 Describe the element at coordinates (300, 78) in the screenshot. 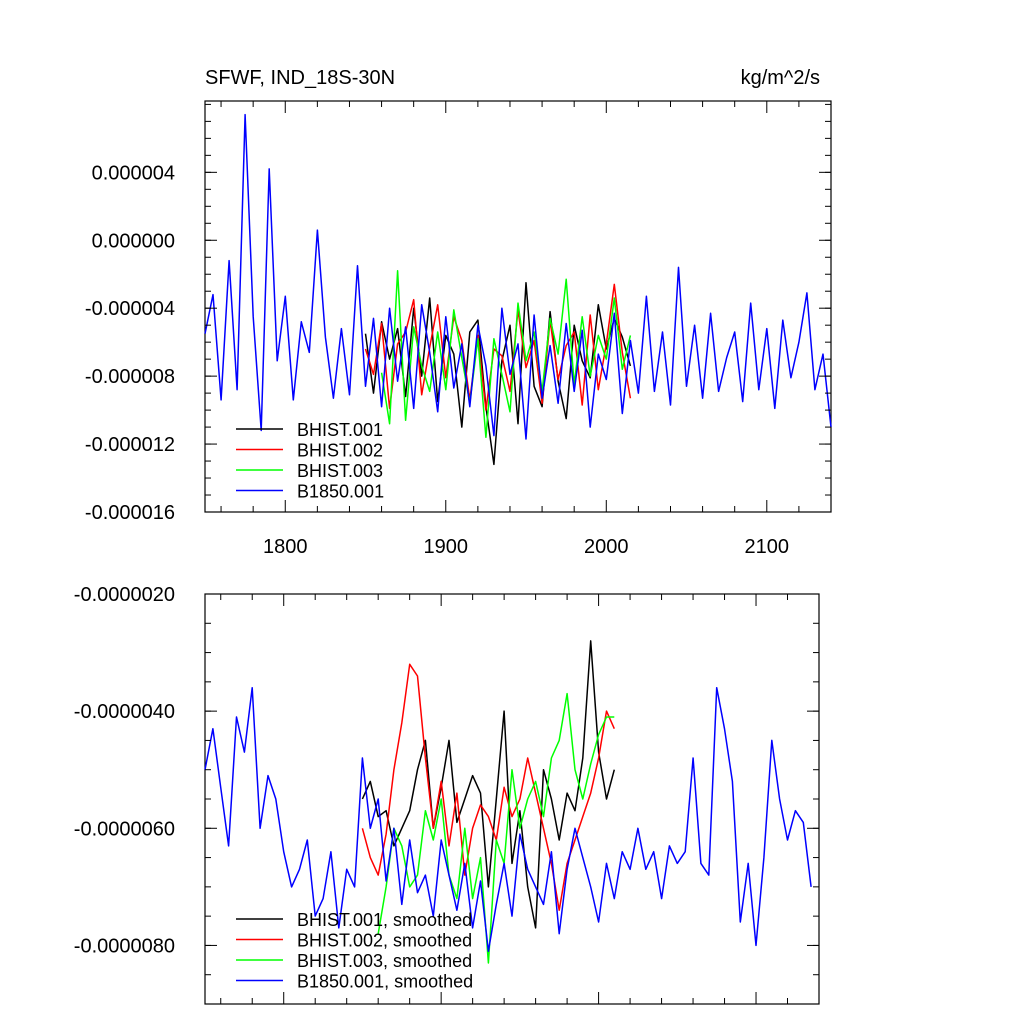

I see `chart-title: SFWF, IND_18S-30N` at that location.